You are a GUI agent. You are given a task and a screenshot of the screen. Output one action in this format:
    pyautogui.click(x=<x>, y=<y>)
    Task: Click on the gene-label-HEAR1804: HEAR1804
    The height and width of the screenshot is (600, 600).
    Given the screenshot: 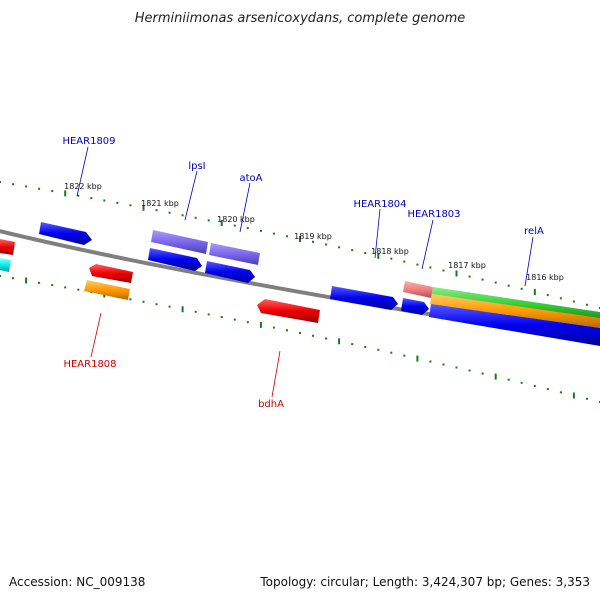 What is the action you would take?
    pyautogui.click(x=379, y=204)
    